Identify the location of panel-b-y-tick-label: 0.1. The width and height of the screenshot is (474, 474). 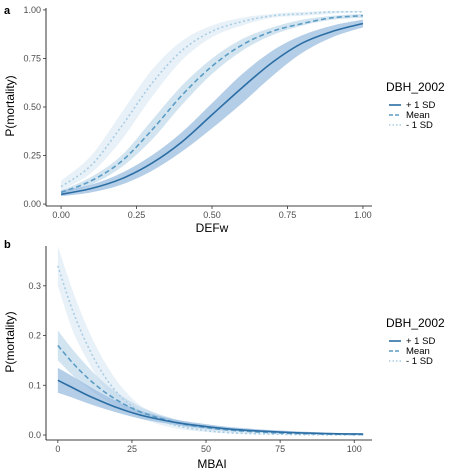
(34, 385).